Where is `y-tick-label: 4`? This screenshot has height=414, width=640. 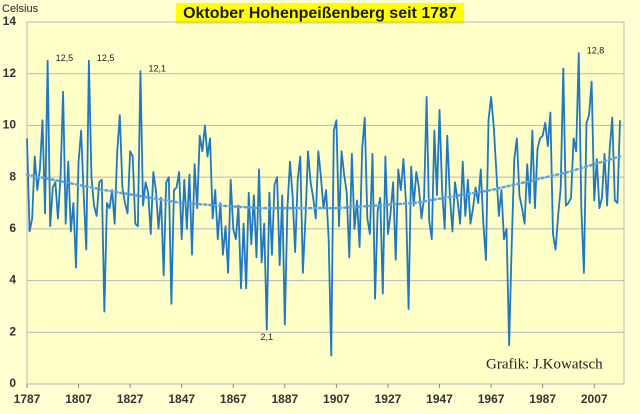
y-tick-label: 4 is located at coordinates (12, 280).